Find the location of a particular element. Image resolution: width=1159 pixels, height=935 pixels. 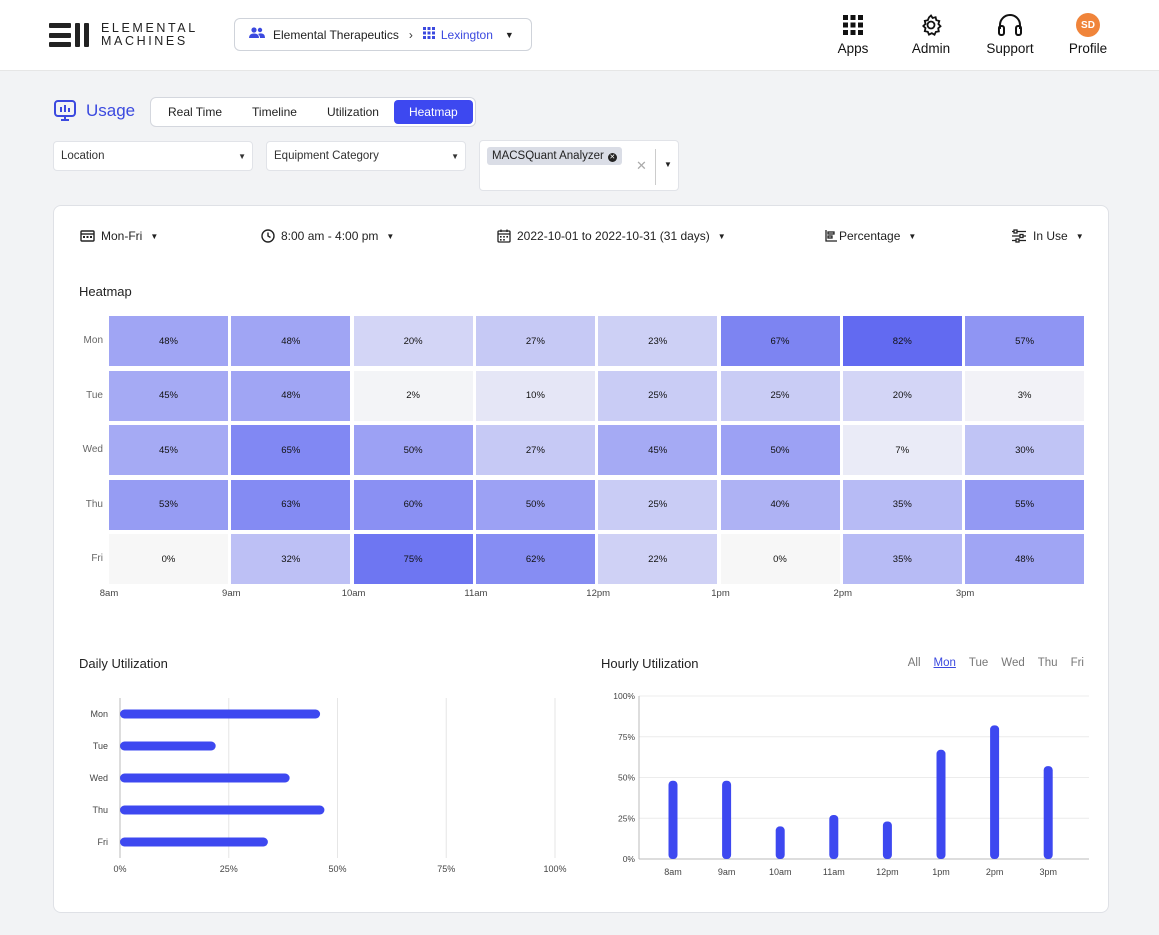

tab-timeline: Timeline is located at coordinates (274, 112).